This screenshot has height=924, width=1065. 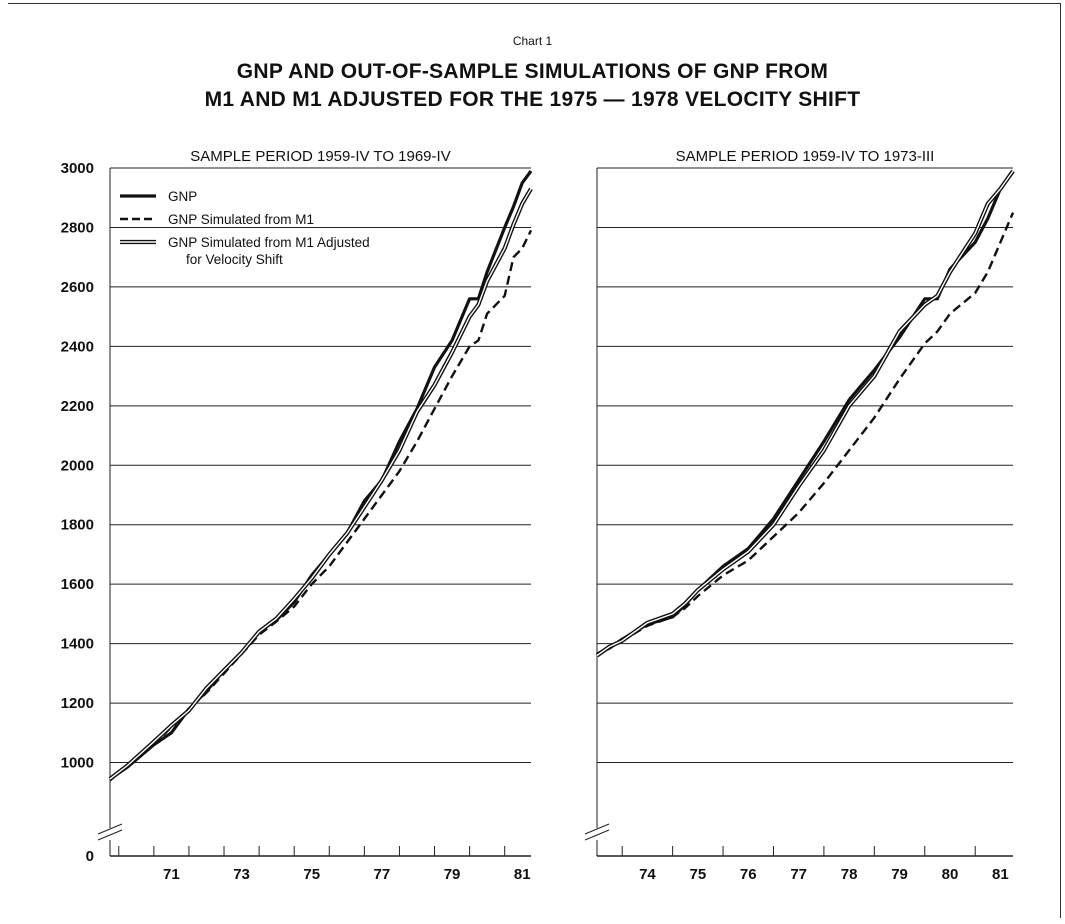 I want to click on y-tick-label: 1800, so click(x=77, y=525).